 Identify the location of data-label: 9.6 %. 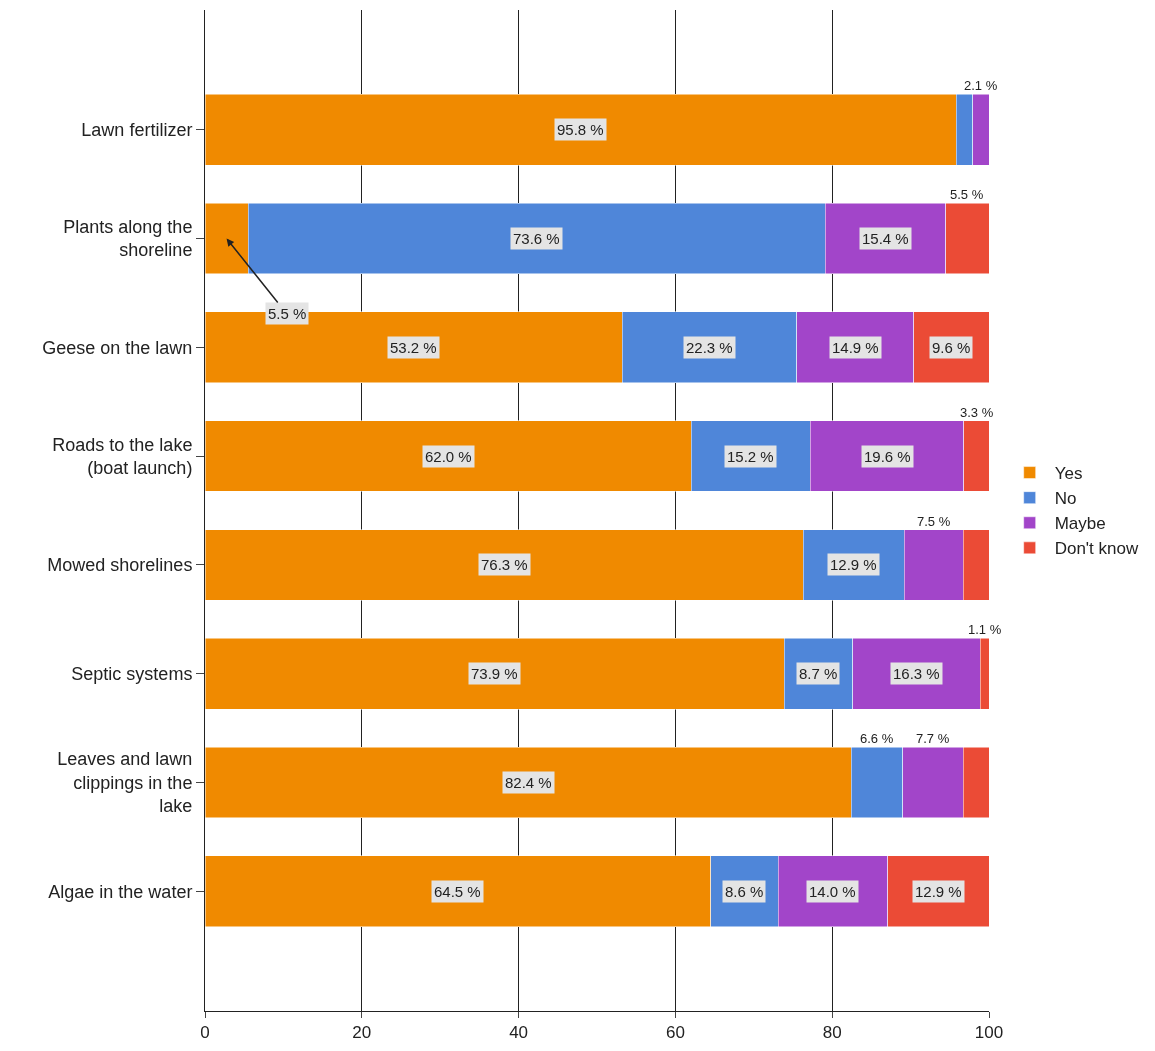
(951, 347).